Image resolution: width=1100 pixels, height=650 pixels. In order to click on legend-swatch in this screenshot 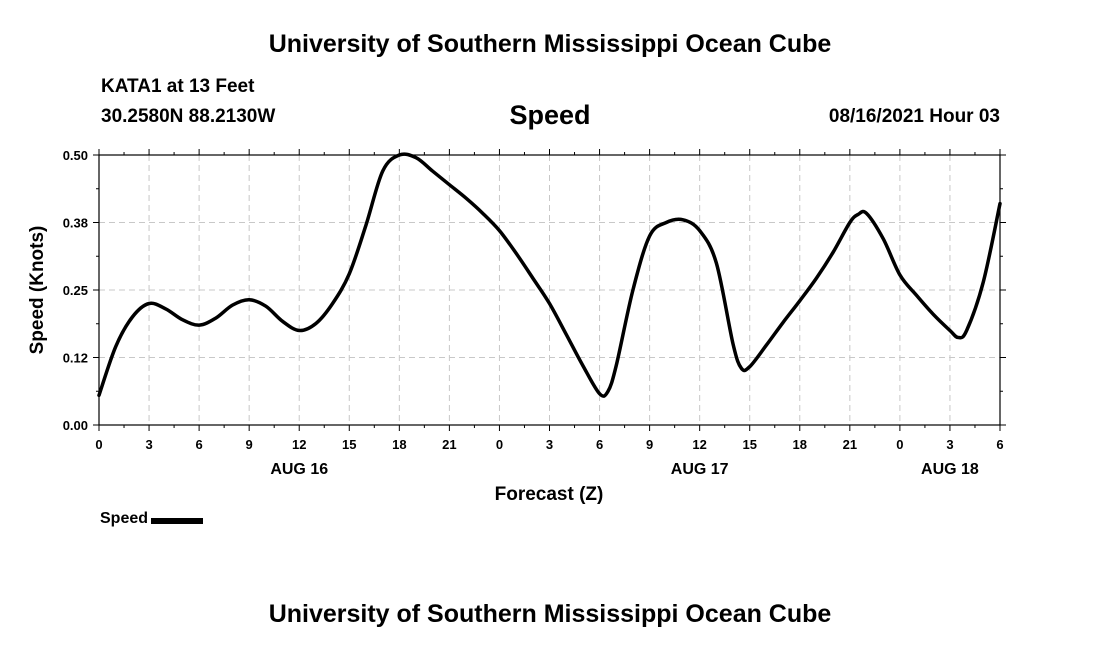, I will do `click(177, 521)`.